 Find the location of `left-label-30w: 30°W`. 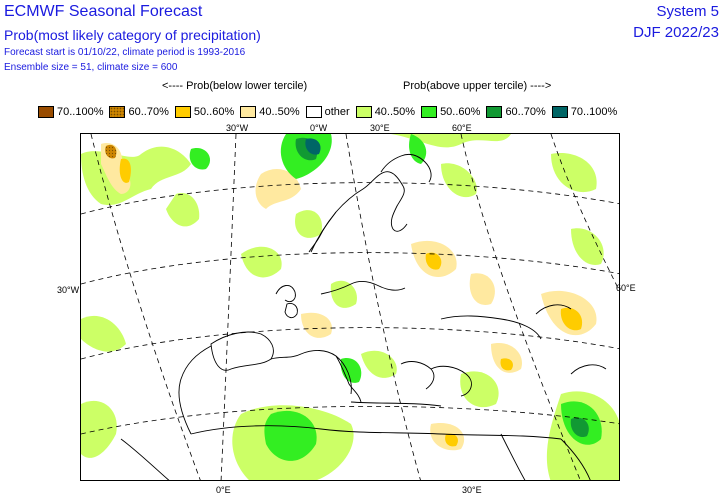

left-label-30w: 30°W is located at coordinates (68, 290).